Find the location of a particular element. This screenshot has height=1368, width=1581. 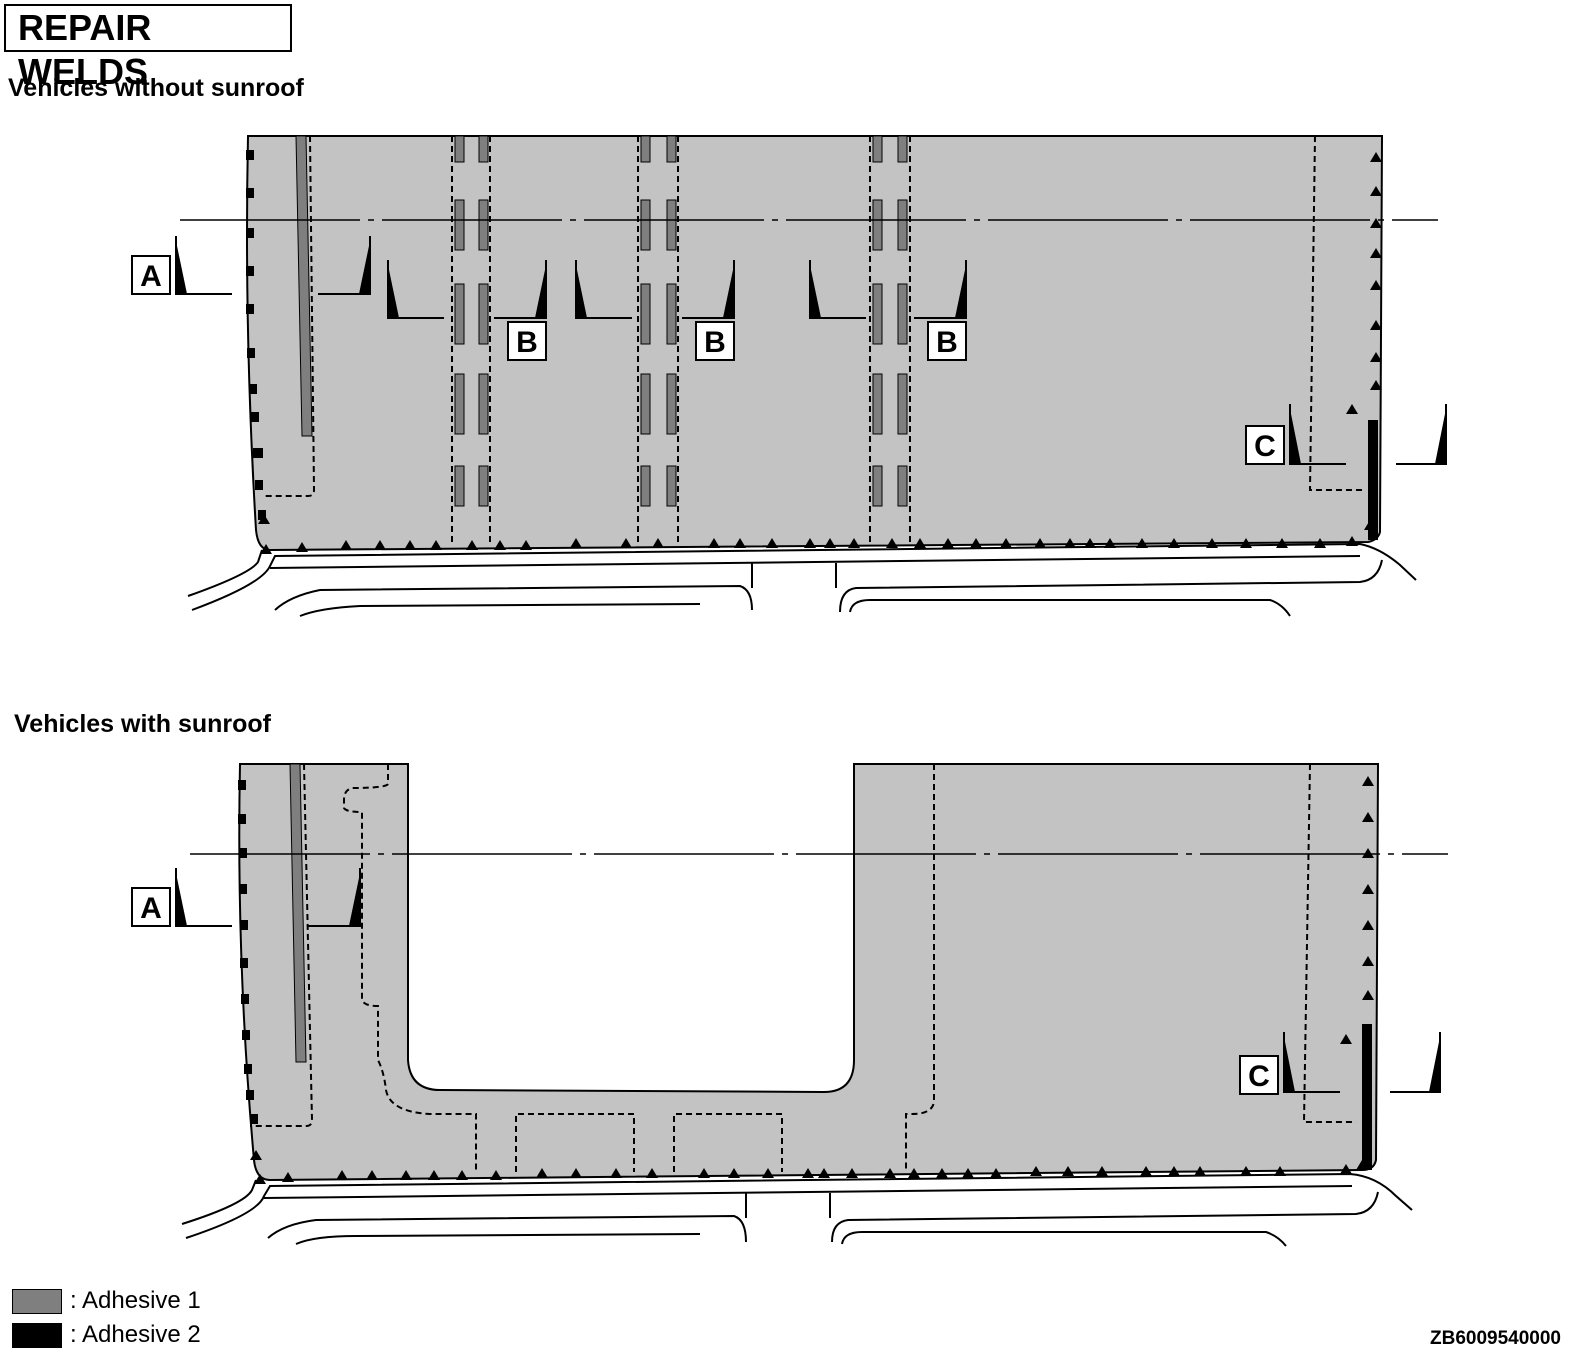

body-side-lines-sunroof is located at coordinates (797, 1209).